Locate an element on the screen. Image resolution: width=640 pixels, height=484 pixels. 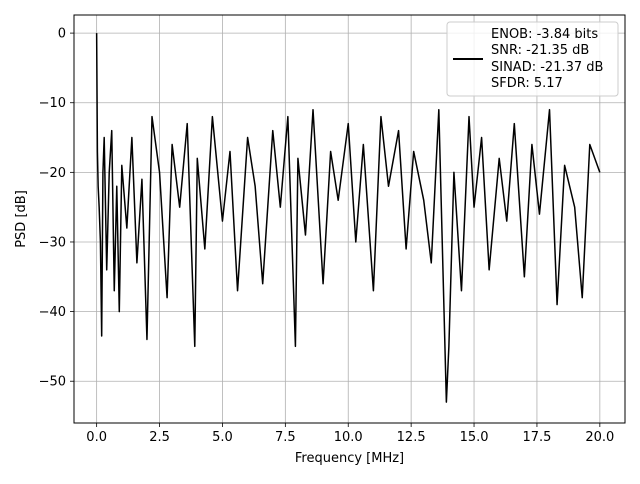
y-tick-label: −10 is located at coordinates (52, 103).